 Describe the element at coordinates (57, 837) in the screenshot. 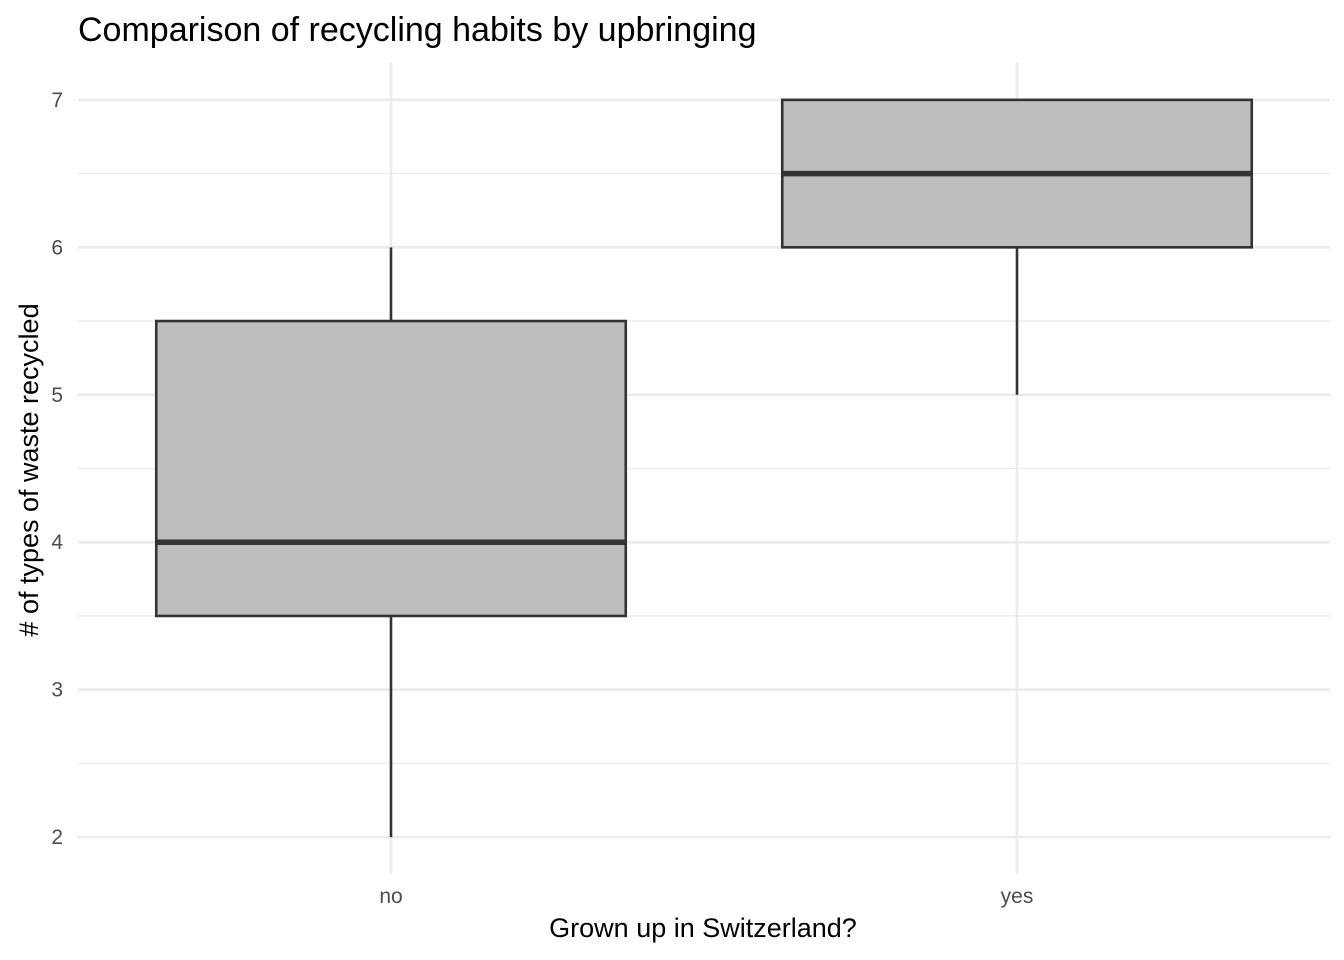

I see `y-tick-label: 2` at that location.